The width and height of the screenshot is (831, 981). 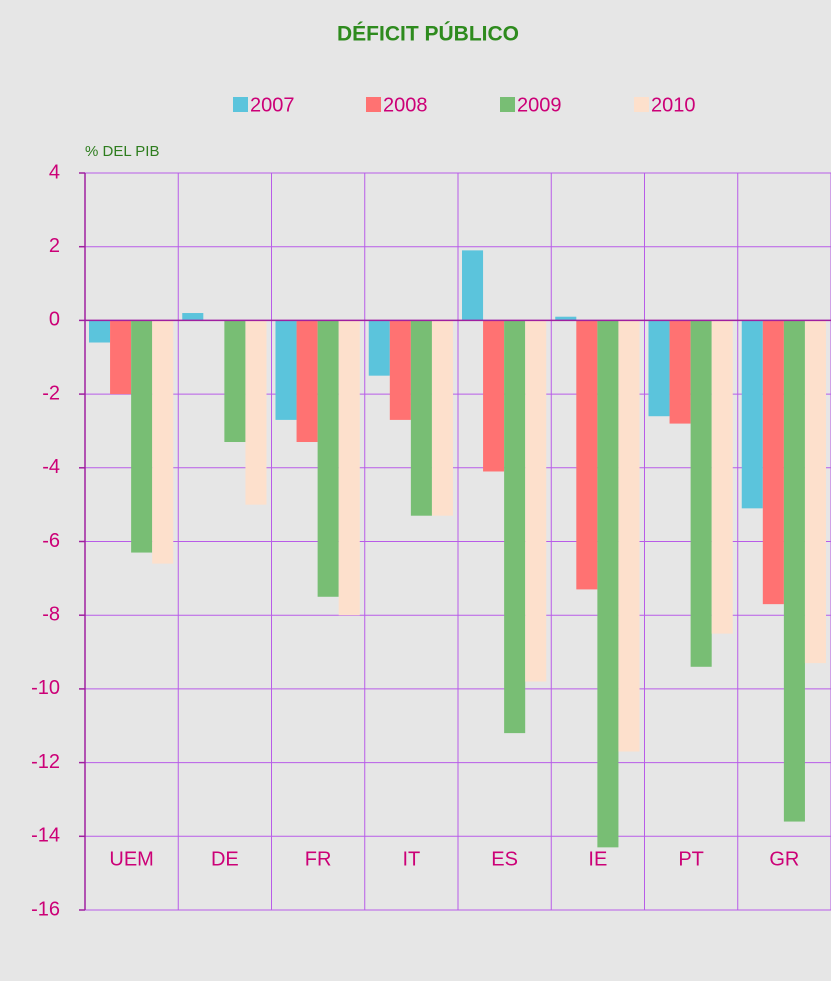 What do you see at coordinates (51, 467) in the screenshot?
I see `y-tick-label: -4` at bounding box center [51, 467].